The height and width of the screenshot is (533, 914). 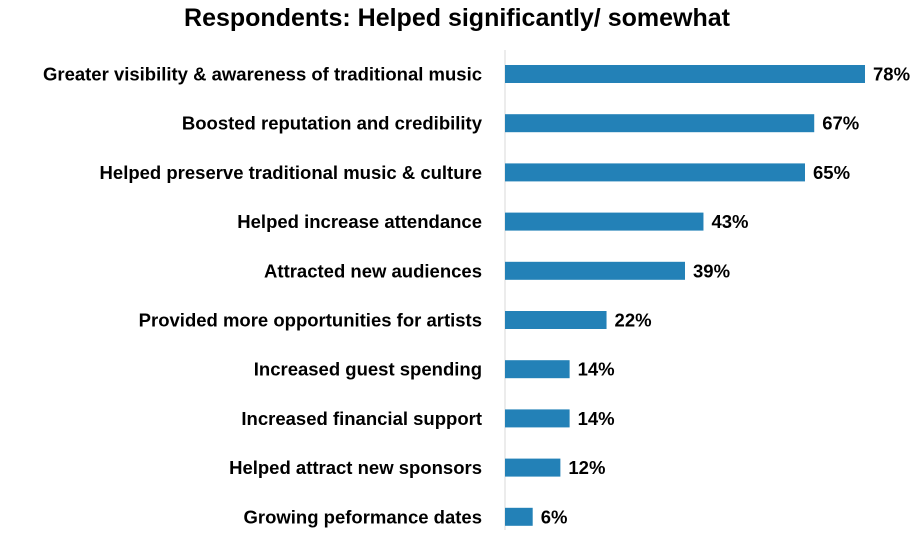 I want to click on category-label: Boosted reputation and credibility, so click(x=332, y=123).